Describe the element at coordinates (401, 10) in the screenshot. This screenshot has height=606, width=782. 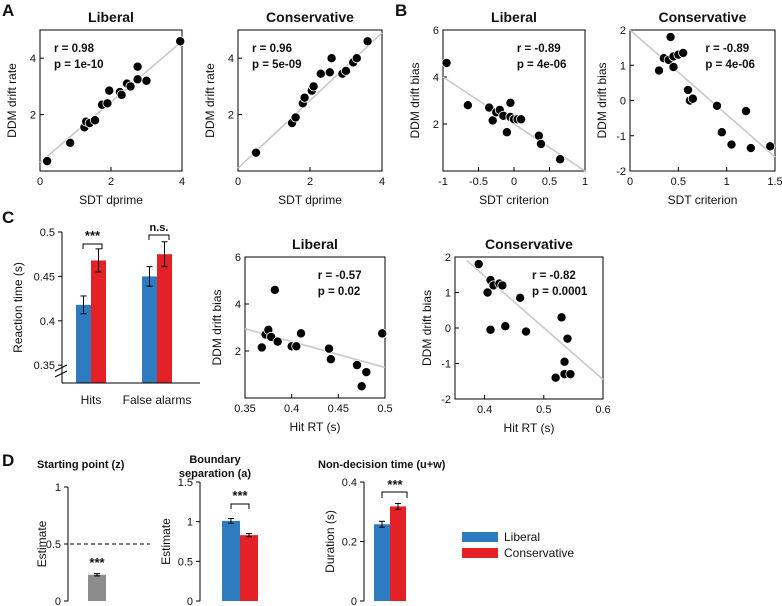
I see `panel-label-b: B` at that location.